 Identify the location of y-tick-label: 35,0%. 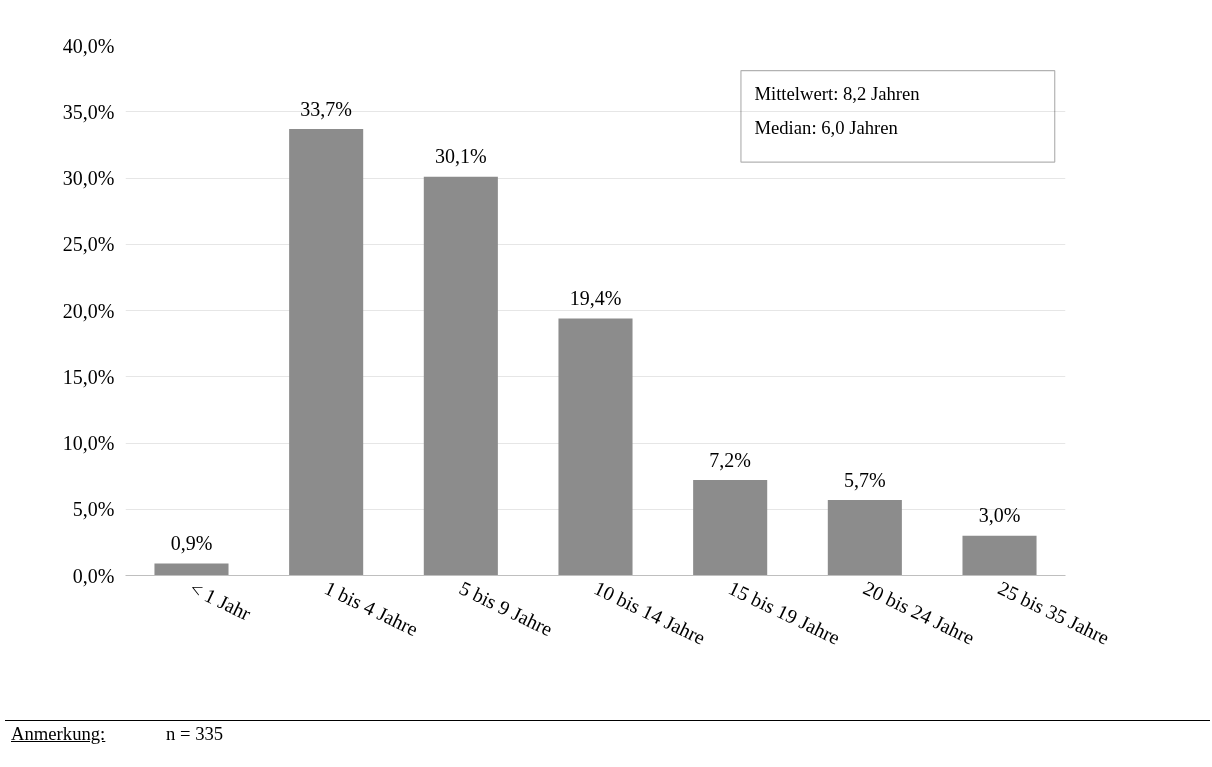
(88, 111).